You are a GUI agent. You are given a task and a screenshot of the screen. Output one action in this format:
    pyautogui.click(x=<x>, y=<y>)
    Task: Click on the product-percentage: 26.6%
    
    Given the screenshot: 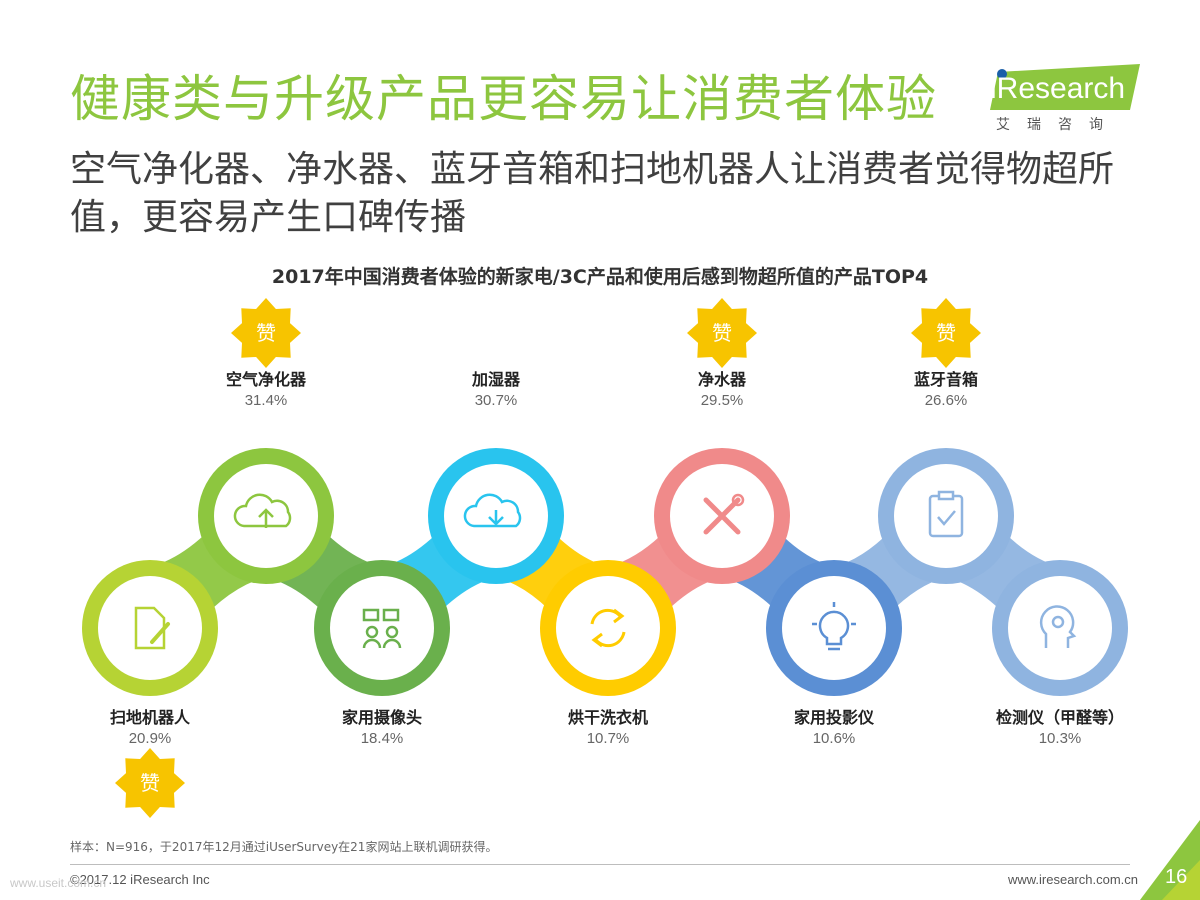 What is the action you would take?
    pyautogui.click(x=946, y=400)
    